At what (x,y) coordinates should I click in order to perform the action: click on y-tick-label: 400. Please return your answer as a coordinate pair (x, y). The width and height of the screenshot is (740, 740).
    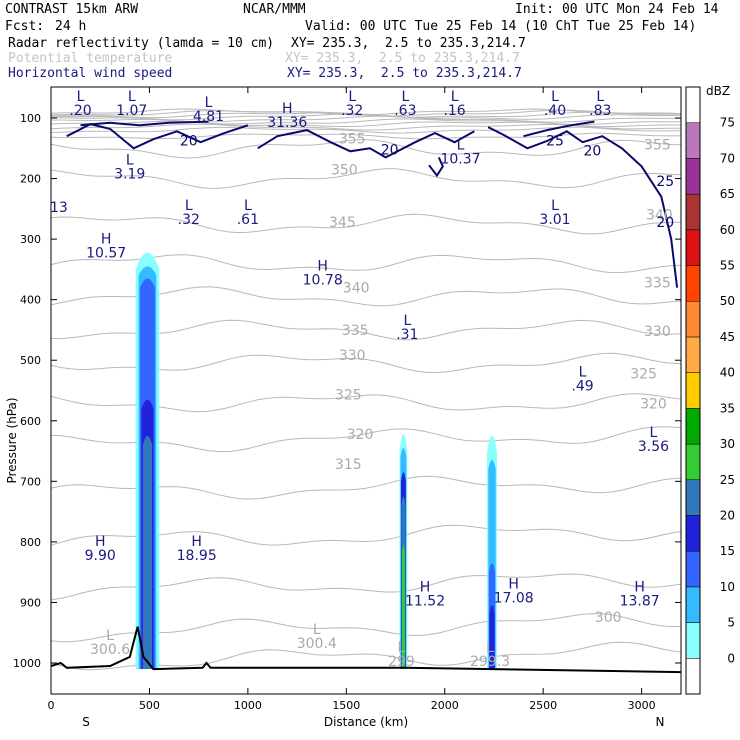
    Looking at the image, I should click on (30, 300).